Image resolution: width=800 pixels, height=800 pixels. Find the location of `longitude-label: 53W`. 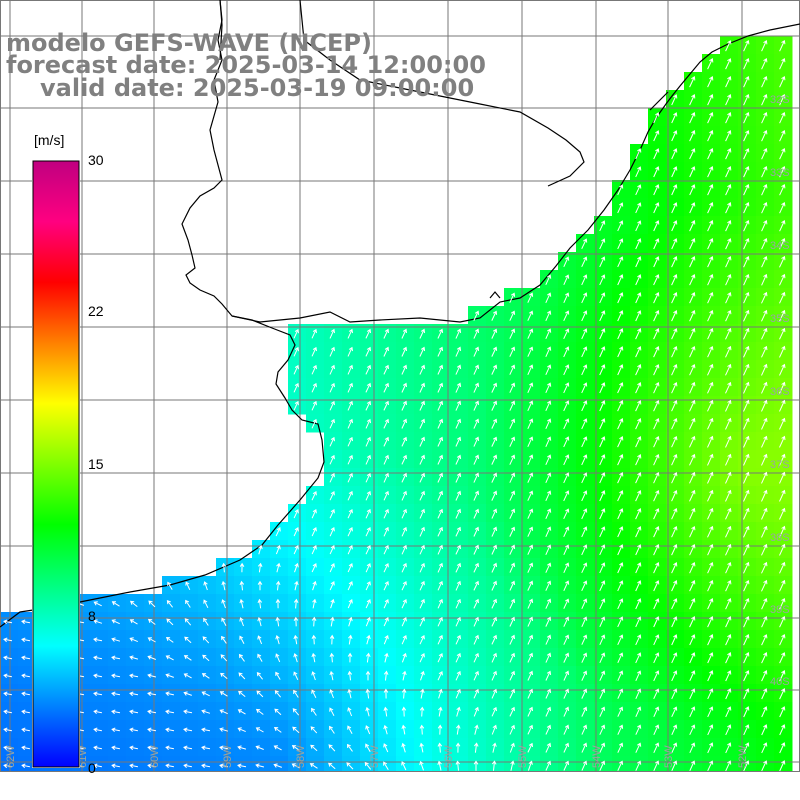

longitude-label: 53W is located at coordinates (669, 756).